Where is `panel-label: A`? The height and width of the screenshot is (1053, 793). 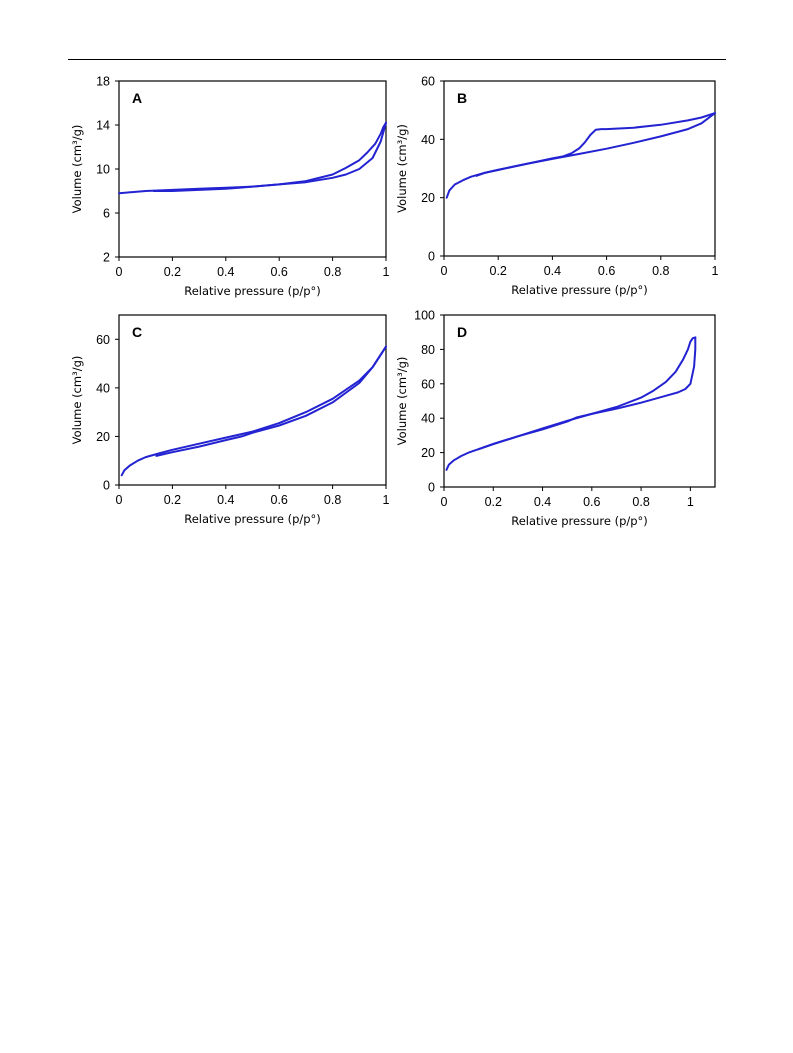
panel-label: A is located at coordinates (137, 98).